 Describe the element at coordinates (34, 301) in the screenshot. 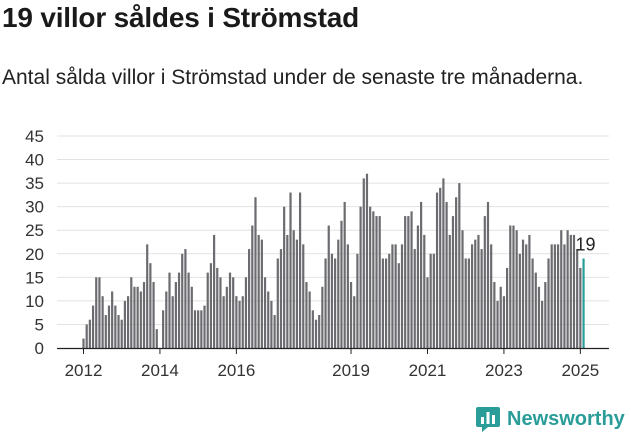

I see `y-tick-label: 10` at that location.